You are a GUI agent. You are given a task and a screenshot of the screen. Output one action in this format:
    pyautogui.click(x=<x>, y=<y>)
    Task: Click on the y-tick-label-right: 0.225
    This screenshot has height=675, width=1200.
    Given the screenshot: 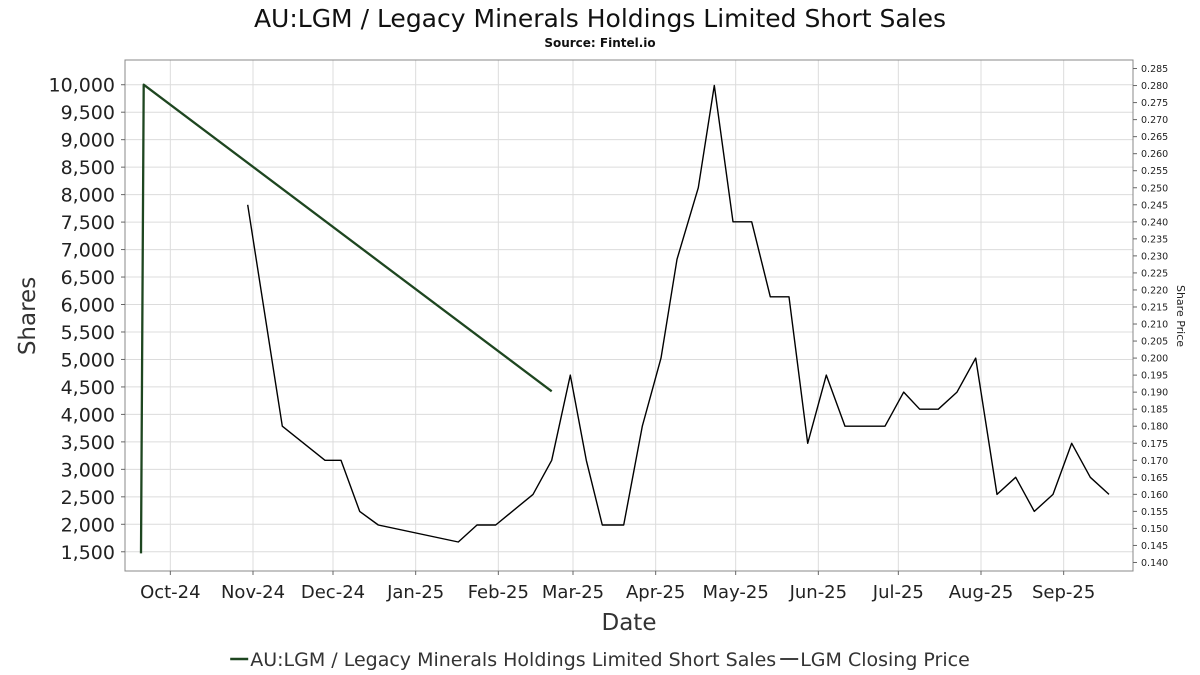 What is the action you would take?
    pyautogui.click(x=1154, y=273)
    